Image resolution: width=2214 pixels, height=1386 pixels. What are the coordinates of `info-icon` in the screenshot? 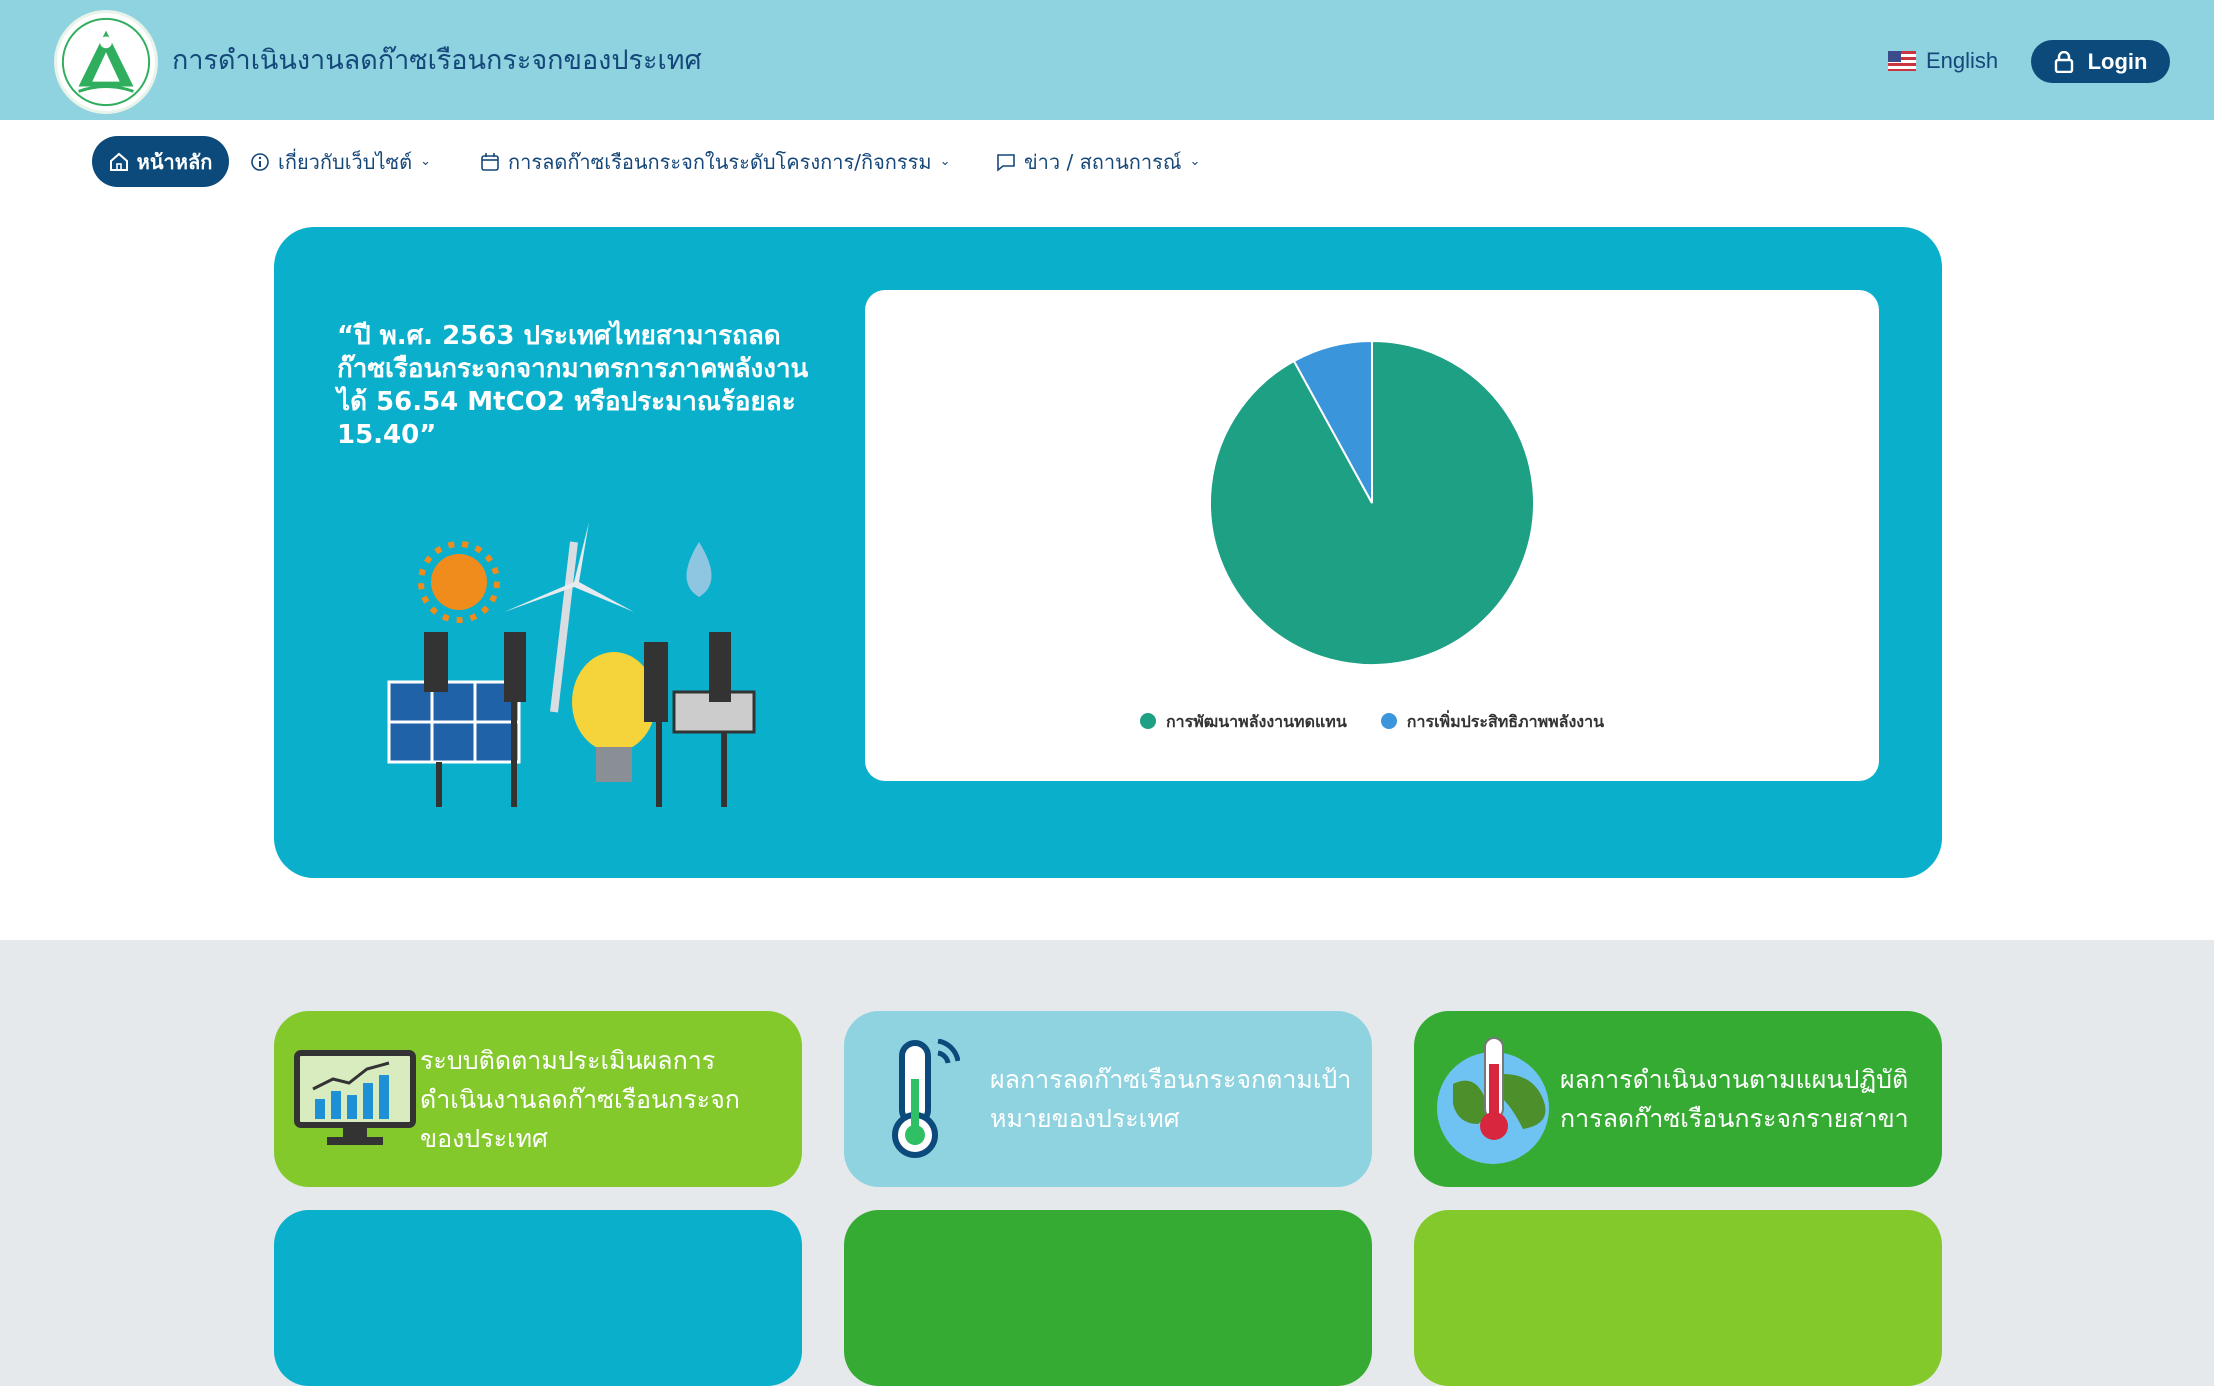 It's located at (260, 161).